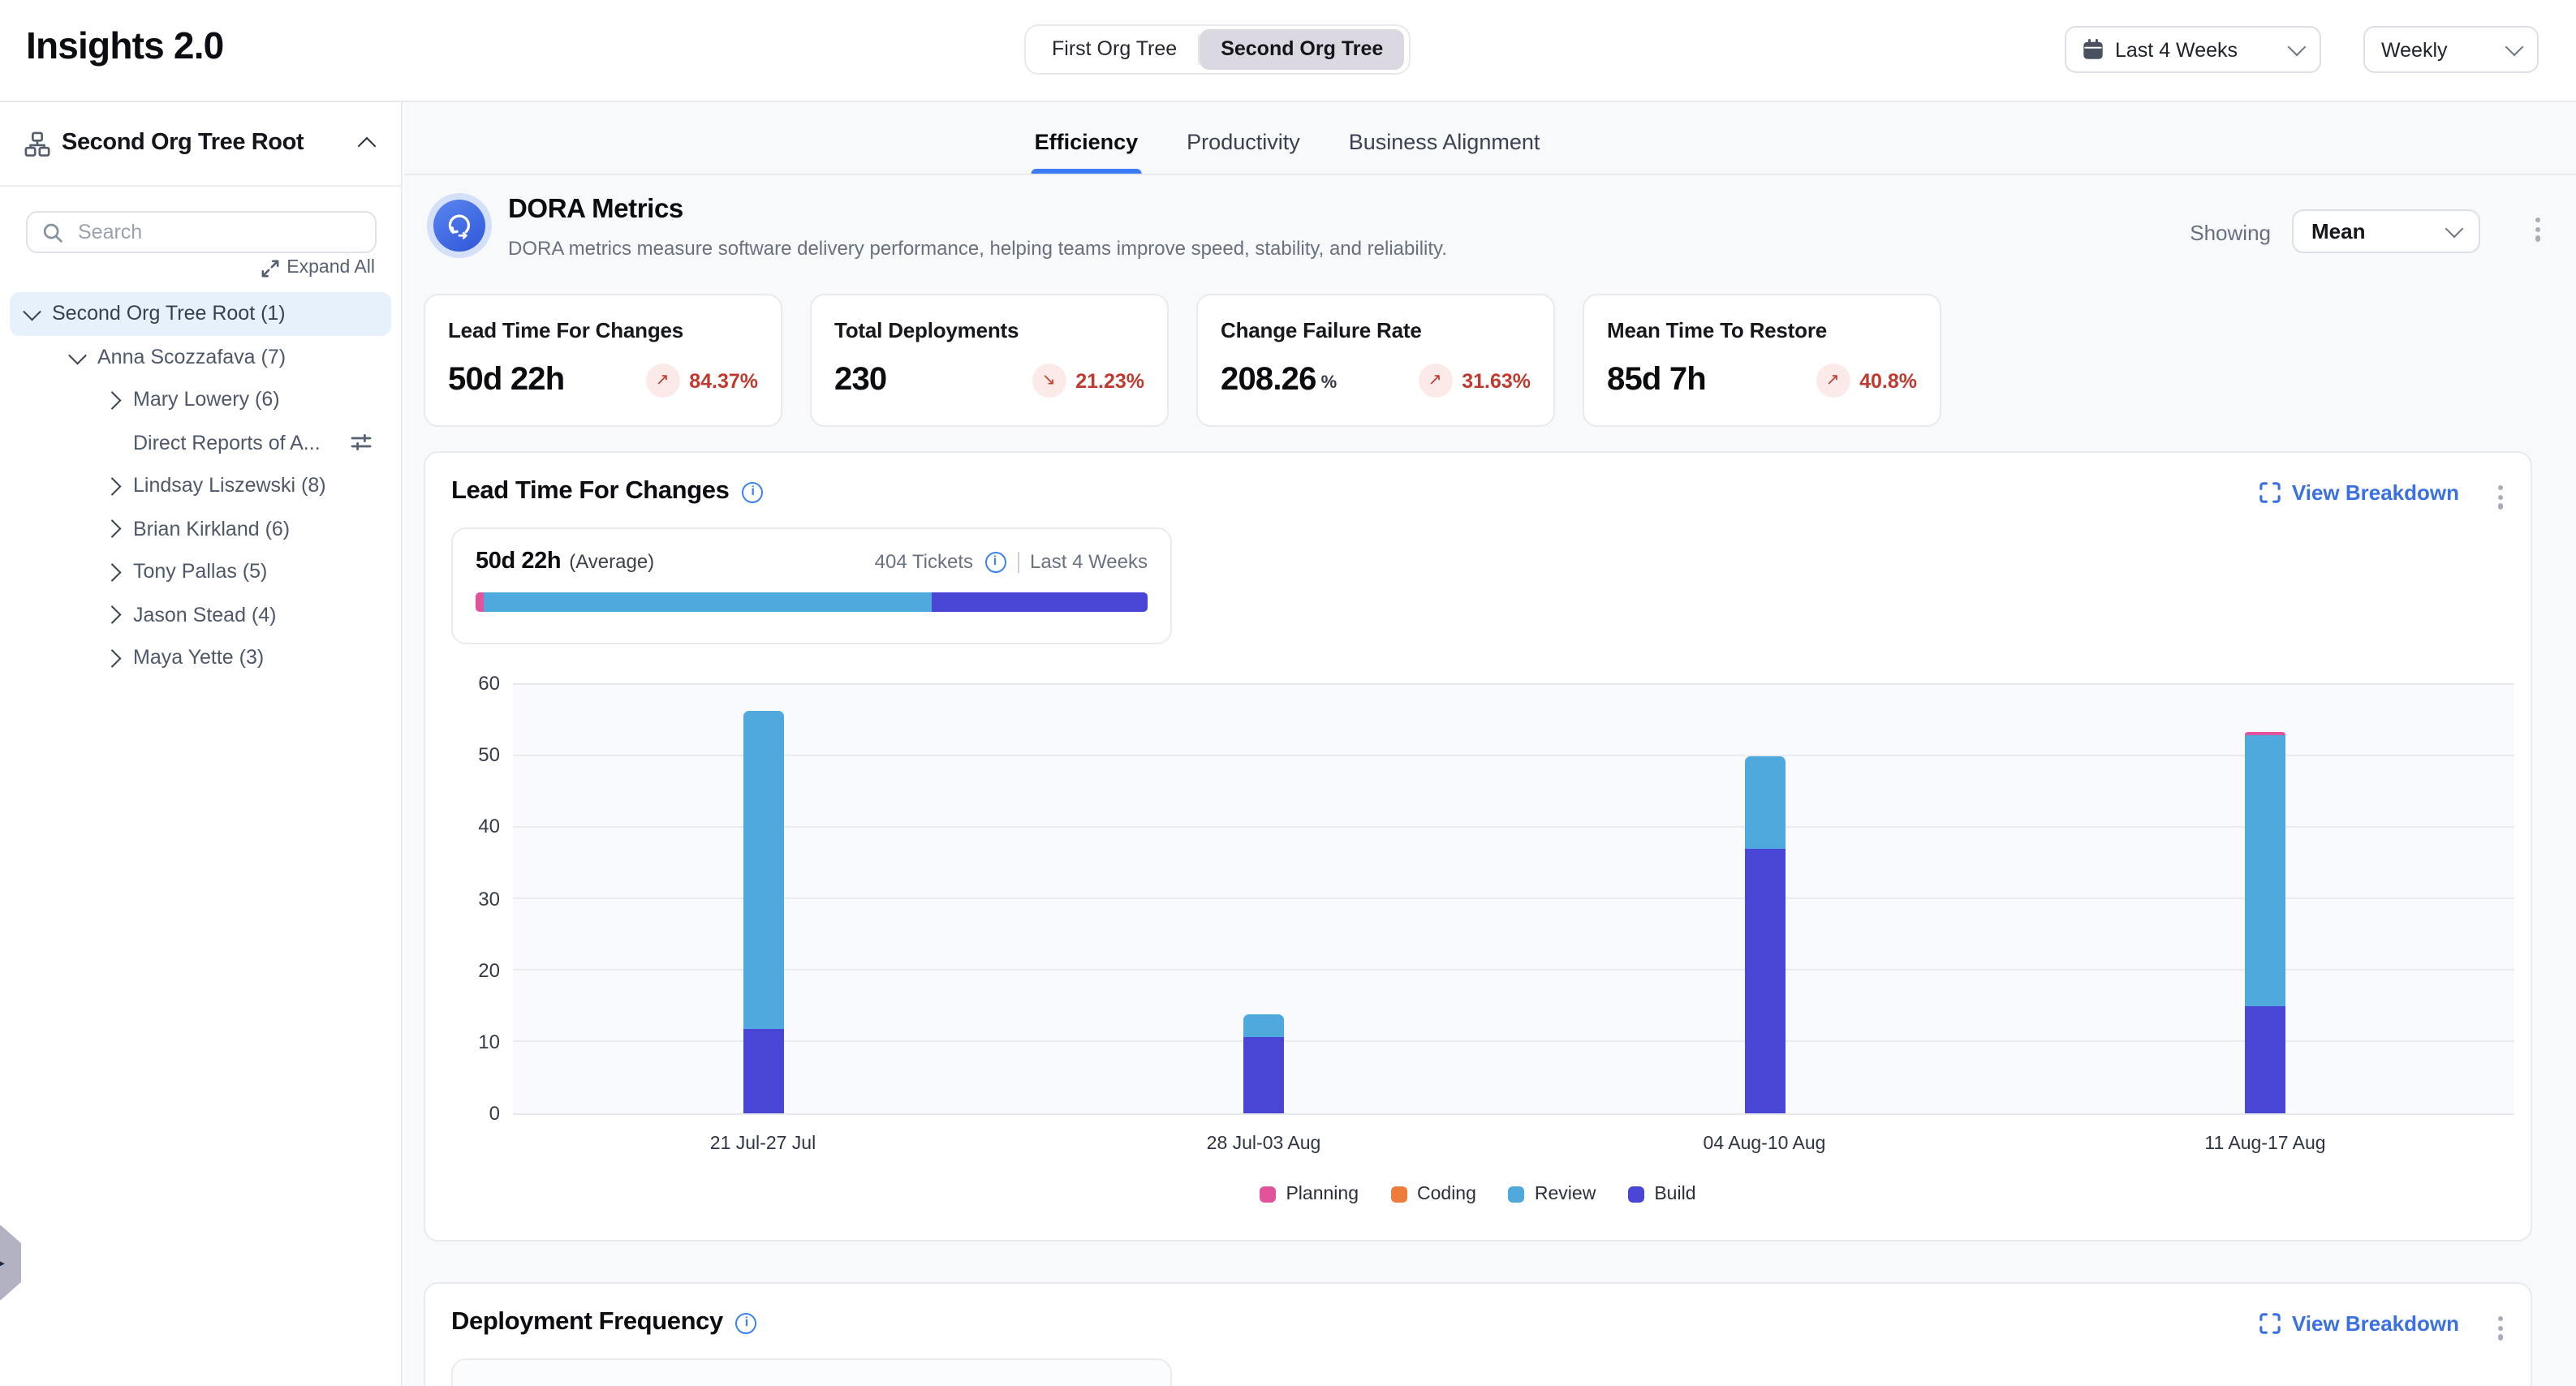 The width and height of the screenshot is (2576, 1386). I want to click on collapse-panel-button, so click(367, 145).